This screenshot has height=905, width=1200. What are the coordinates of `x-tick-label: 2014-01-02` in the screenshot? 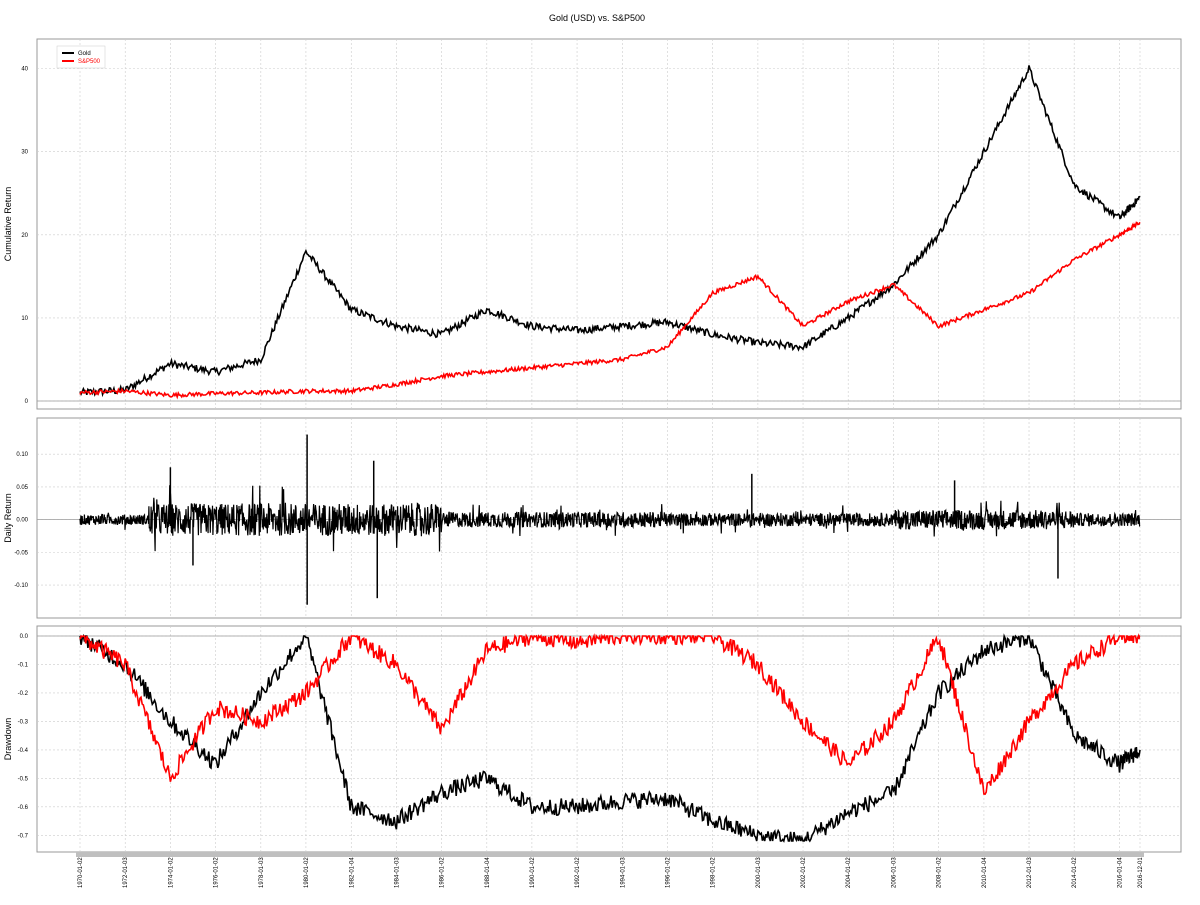 It's located at (1075, 872).